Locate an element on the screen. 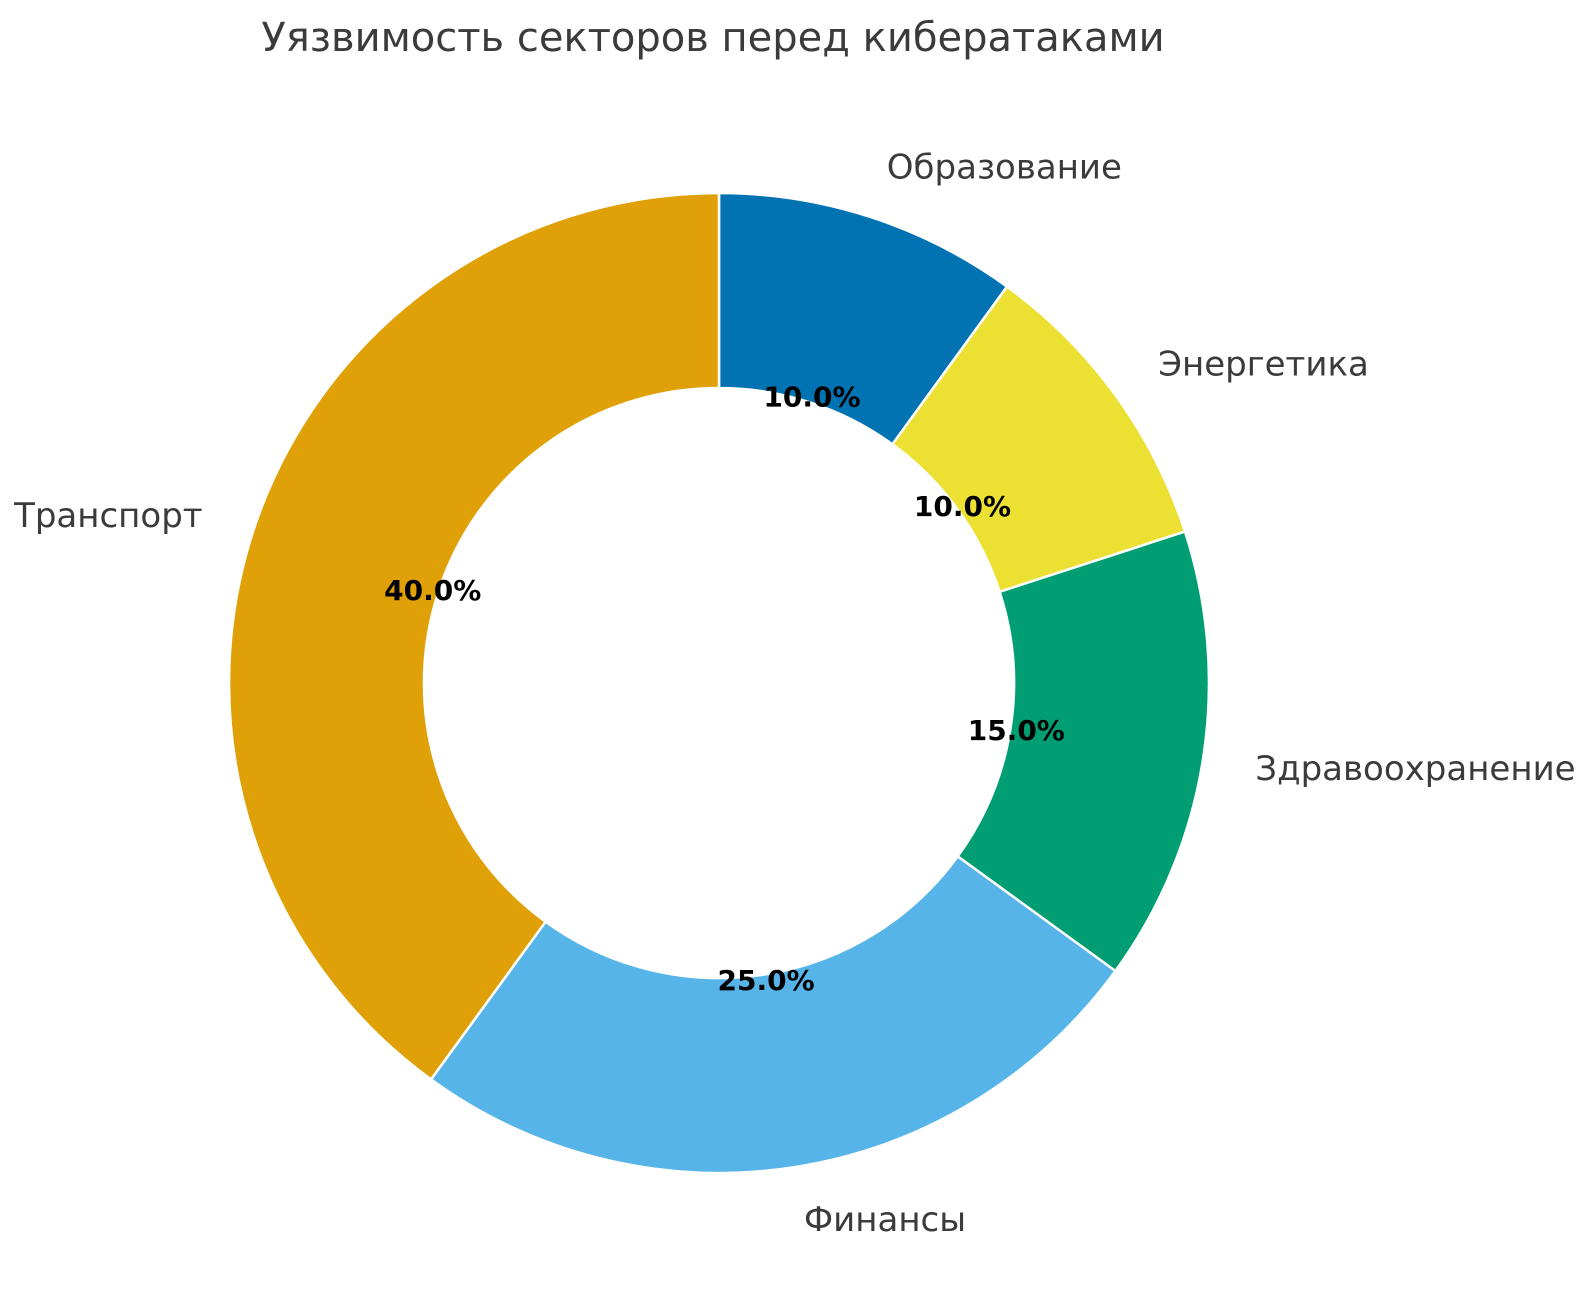 This screenshot has height=1316, width=1588. chart-title: Уязвимость секторов перед кибератаками is located at coordinates (712, 38).